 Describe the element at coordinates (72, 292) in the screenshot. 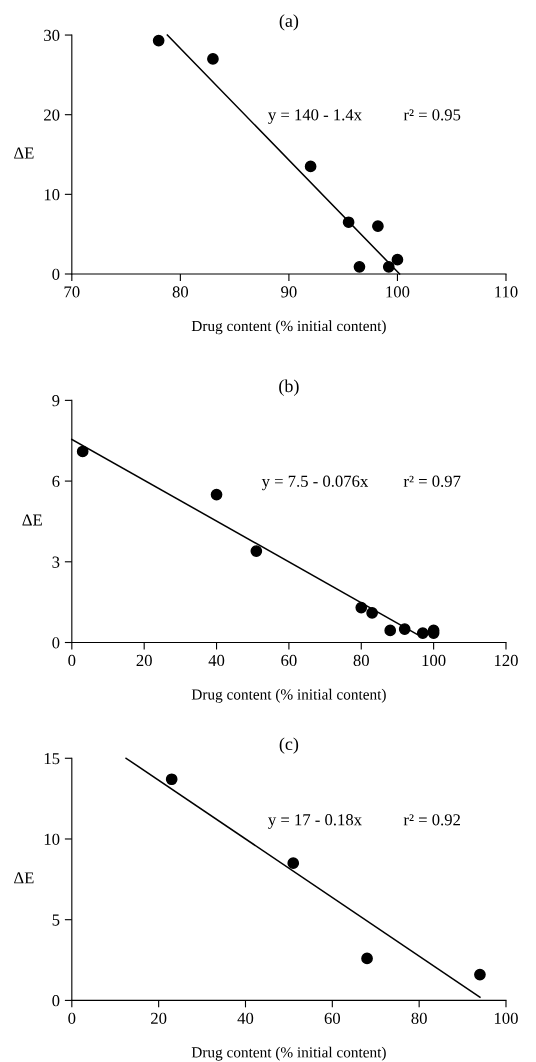

I see `x-tick-label: 70` at that location.